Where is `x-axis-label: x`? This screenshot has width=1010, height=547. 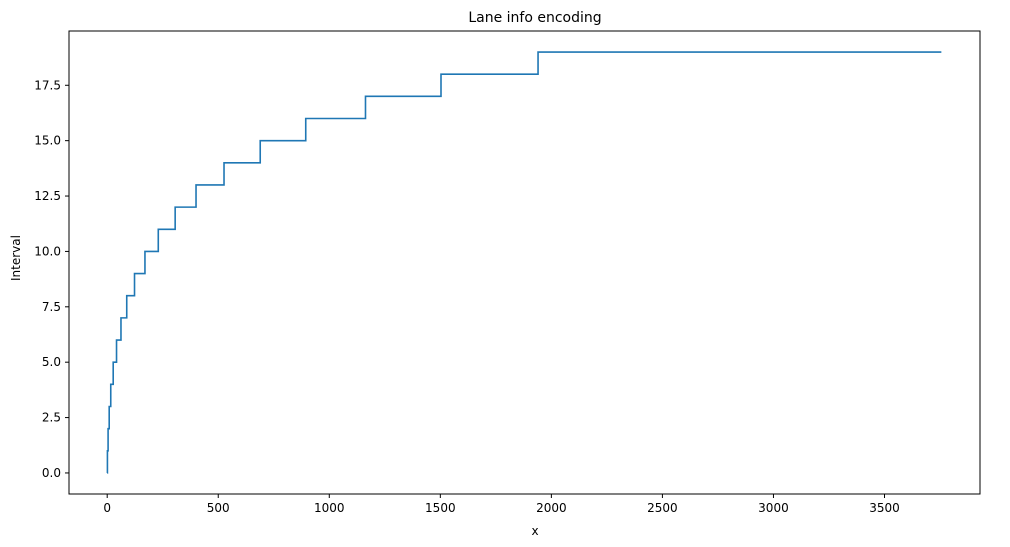 x-axis-label: x is located at coordinates (534, 531).